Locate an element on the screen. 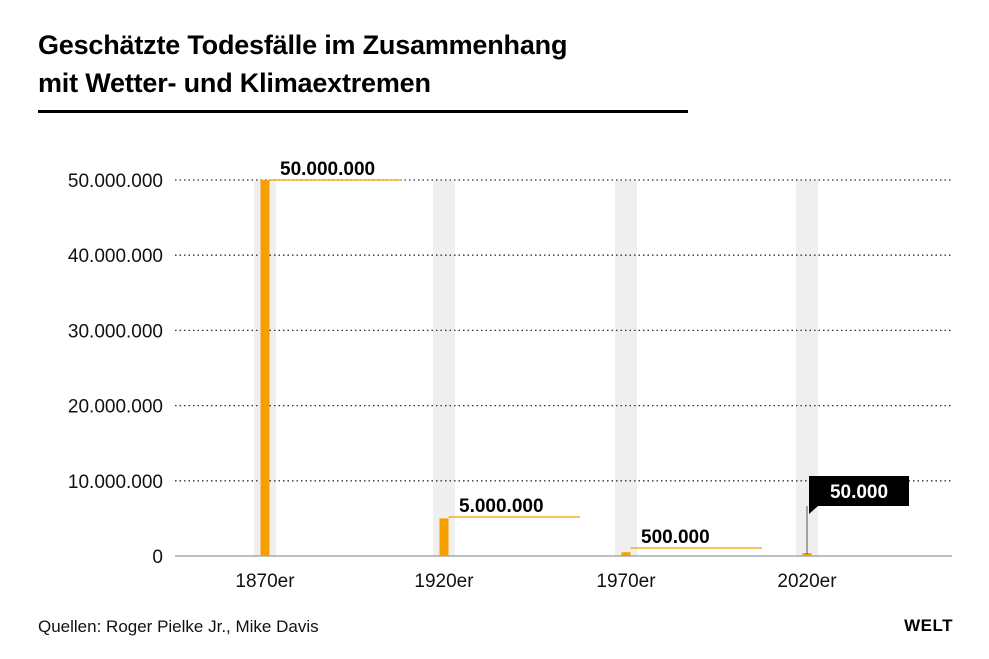 This screenshot has width=989, height=659. data-label: 50.000 is located at coordinates (859, 492).